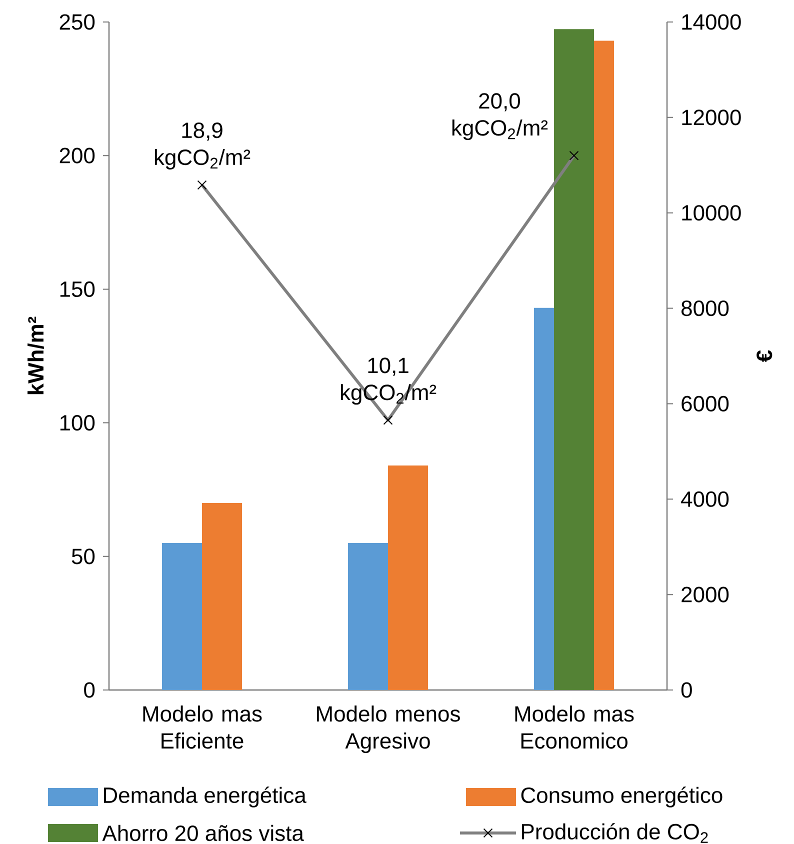  Describe the element at coordinates (705, 308) in the screenshot. I see `y2-tick-label: 8000` at that location.